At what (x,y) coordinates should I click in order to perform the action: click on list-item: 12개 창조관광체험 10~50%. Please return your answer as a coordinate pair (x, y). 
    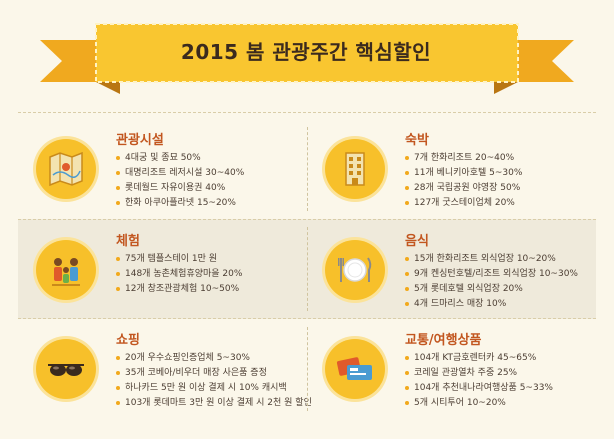
    Looking at the image, I should click on (179, 289).